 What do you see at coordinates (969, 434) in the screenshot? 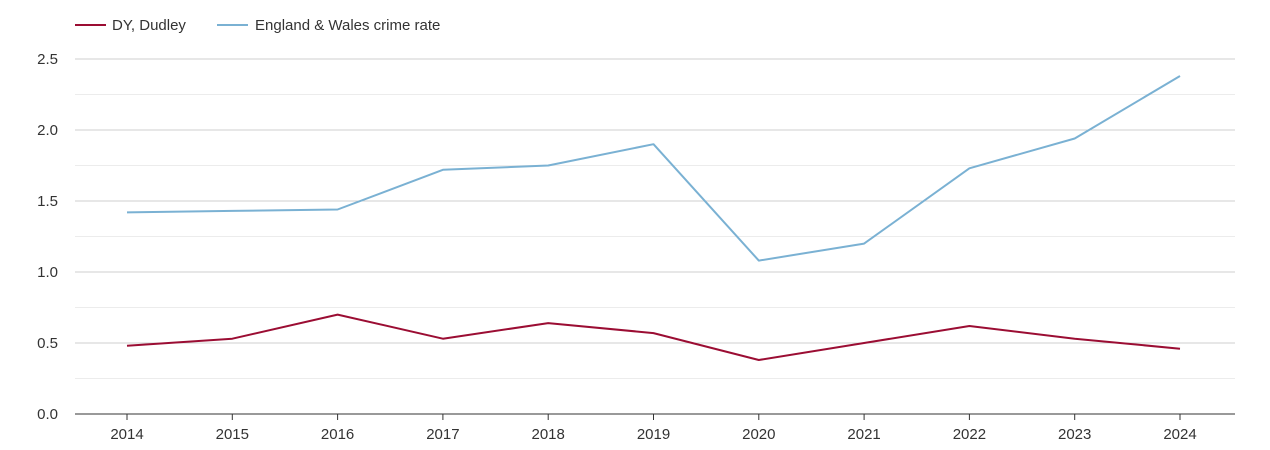
I see `x-tick-label: 2022` at bounding box center [969, 434].